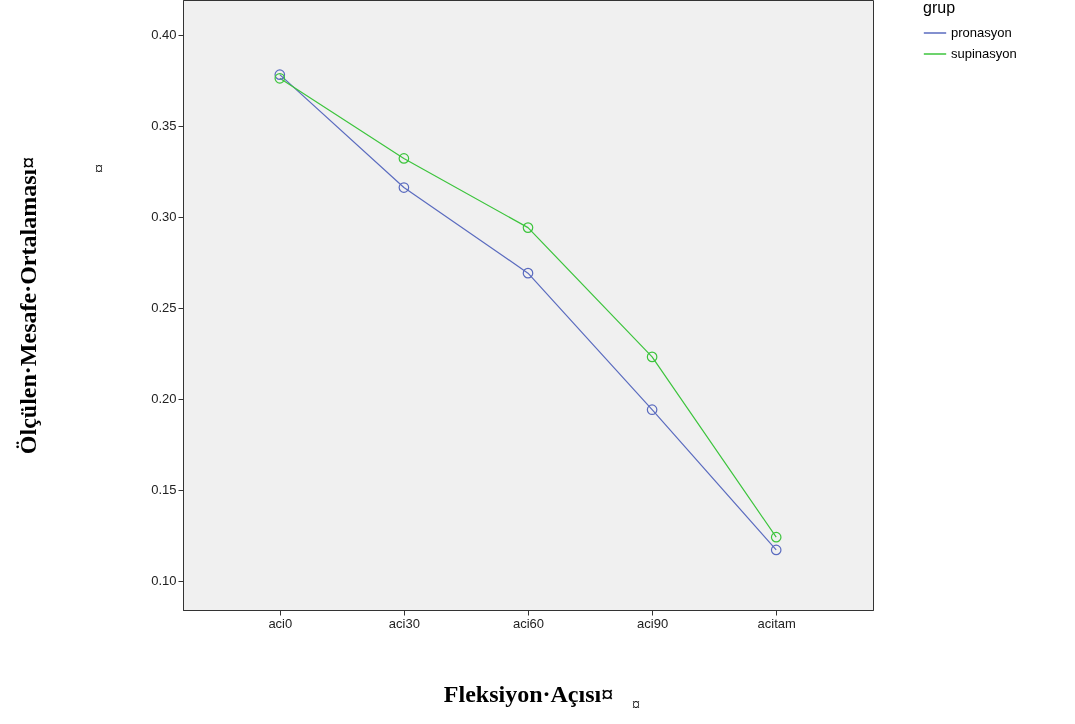 The image size is (1075, 724). What do you see at coordinates (164, 126) in the screenshot?
I see `y-tick-label: 0.35` at bounding box center [164, 126].